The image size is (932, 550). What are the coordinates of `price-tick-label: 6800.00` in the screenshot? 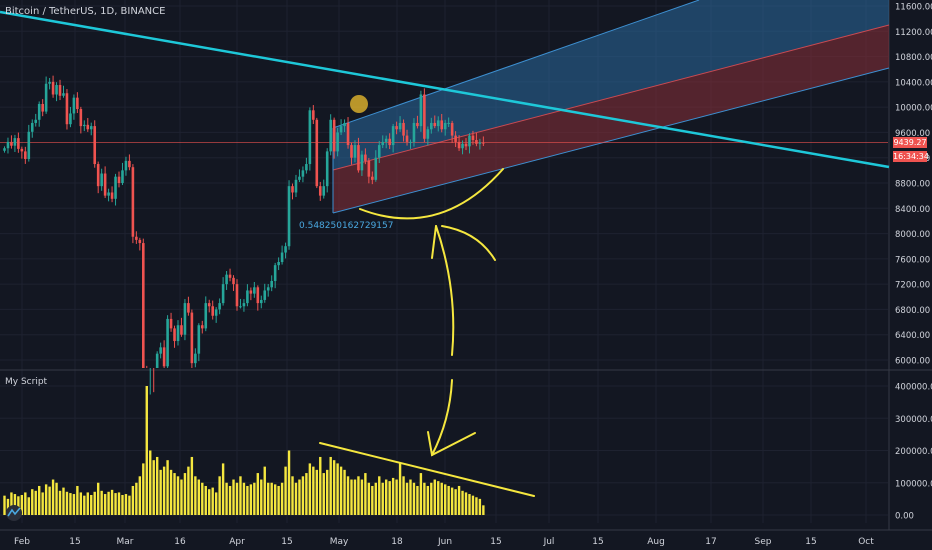 It's located at (912, 311).